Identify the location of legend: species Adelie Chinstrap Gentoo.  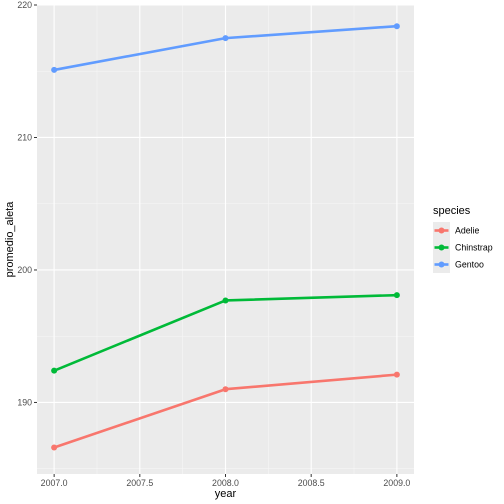
(463, 239).